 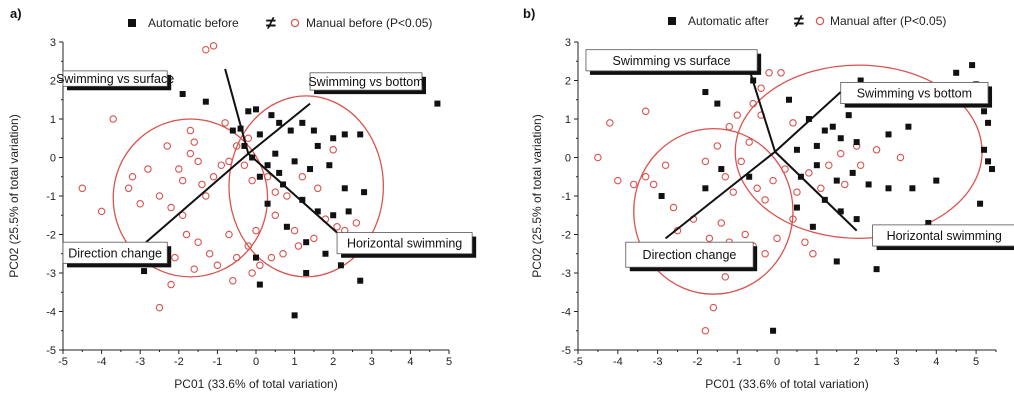 I want to click on legend-marker-circle, so click(x=820, y=21).